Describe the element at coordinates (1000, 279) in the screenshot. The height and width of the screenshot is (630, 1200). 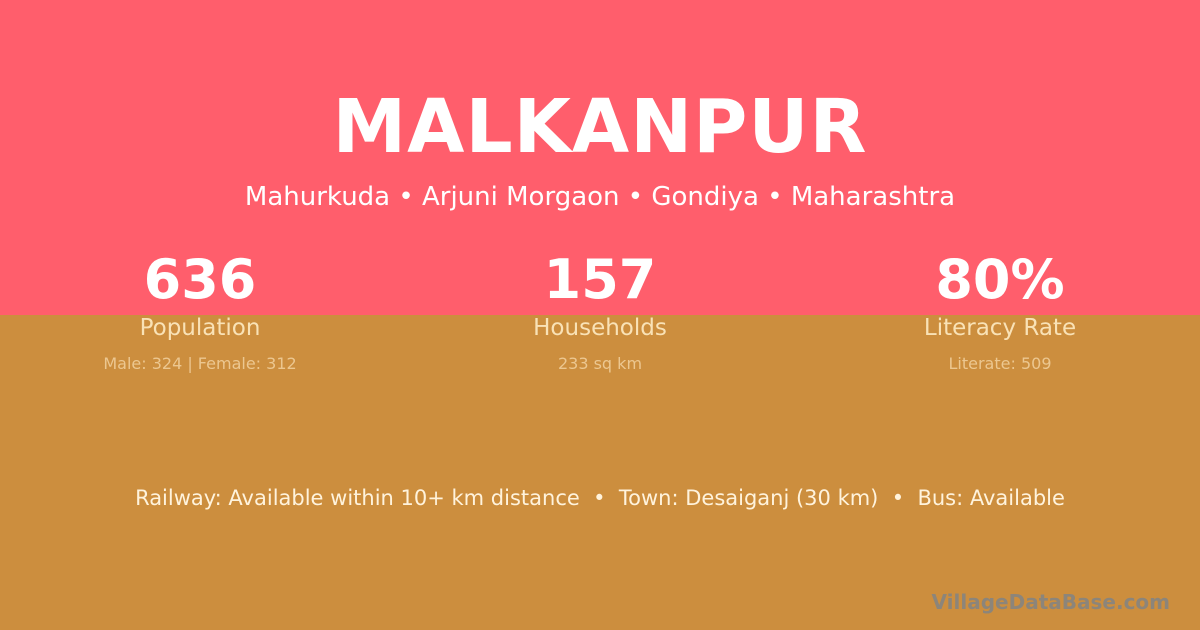
I see `literacy-value: 80%` at that location.